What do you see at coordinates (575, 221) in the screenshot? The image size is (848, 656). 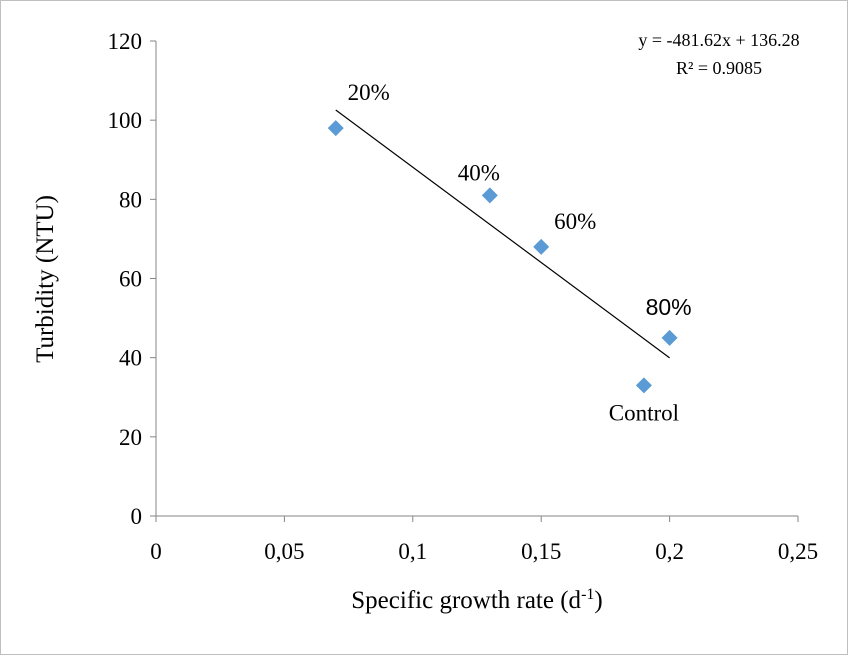 I see `point-label: 60%` at bounding box center [575, 221].